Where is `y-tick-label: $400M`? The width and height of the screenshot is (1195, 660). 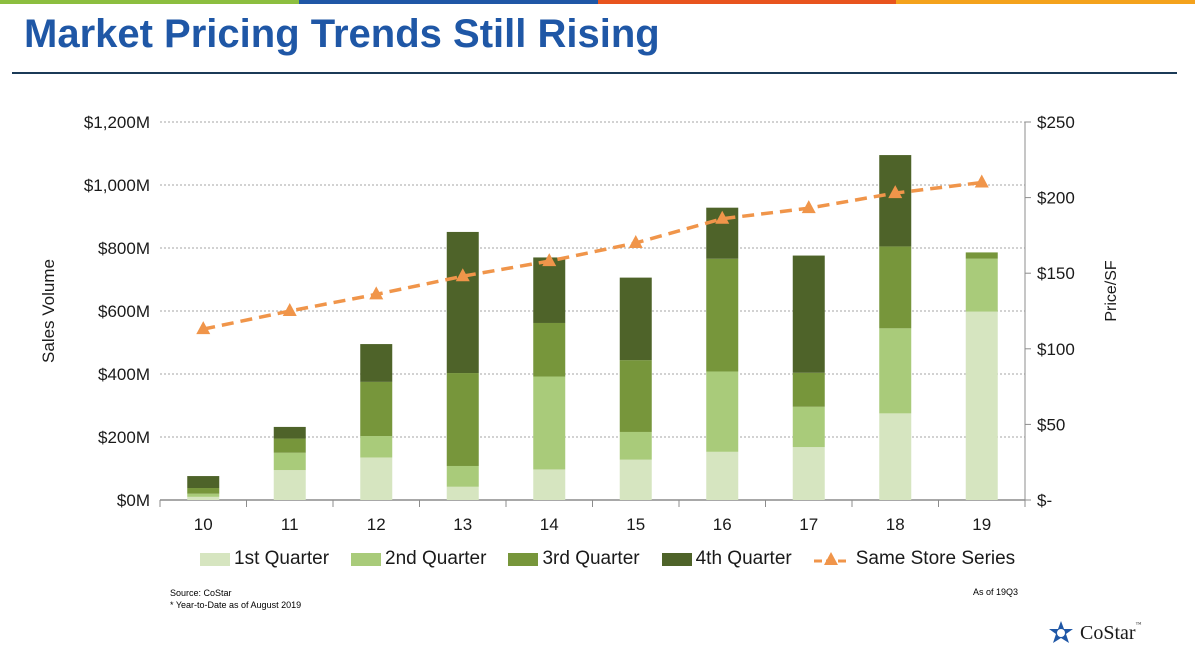
y-tick-label: $400M is located at coordinates (124, 374).